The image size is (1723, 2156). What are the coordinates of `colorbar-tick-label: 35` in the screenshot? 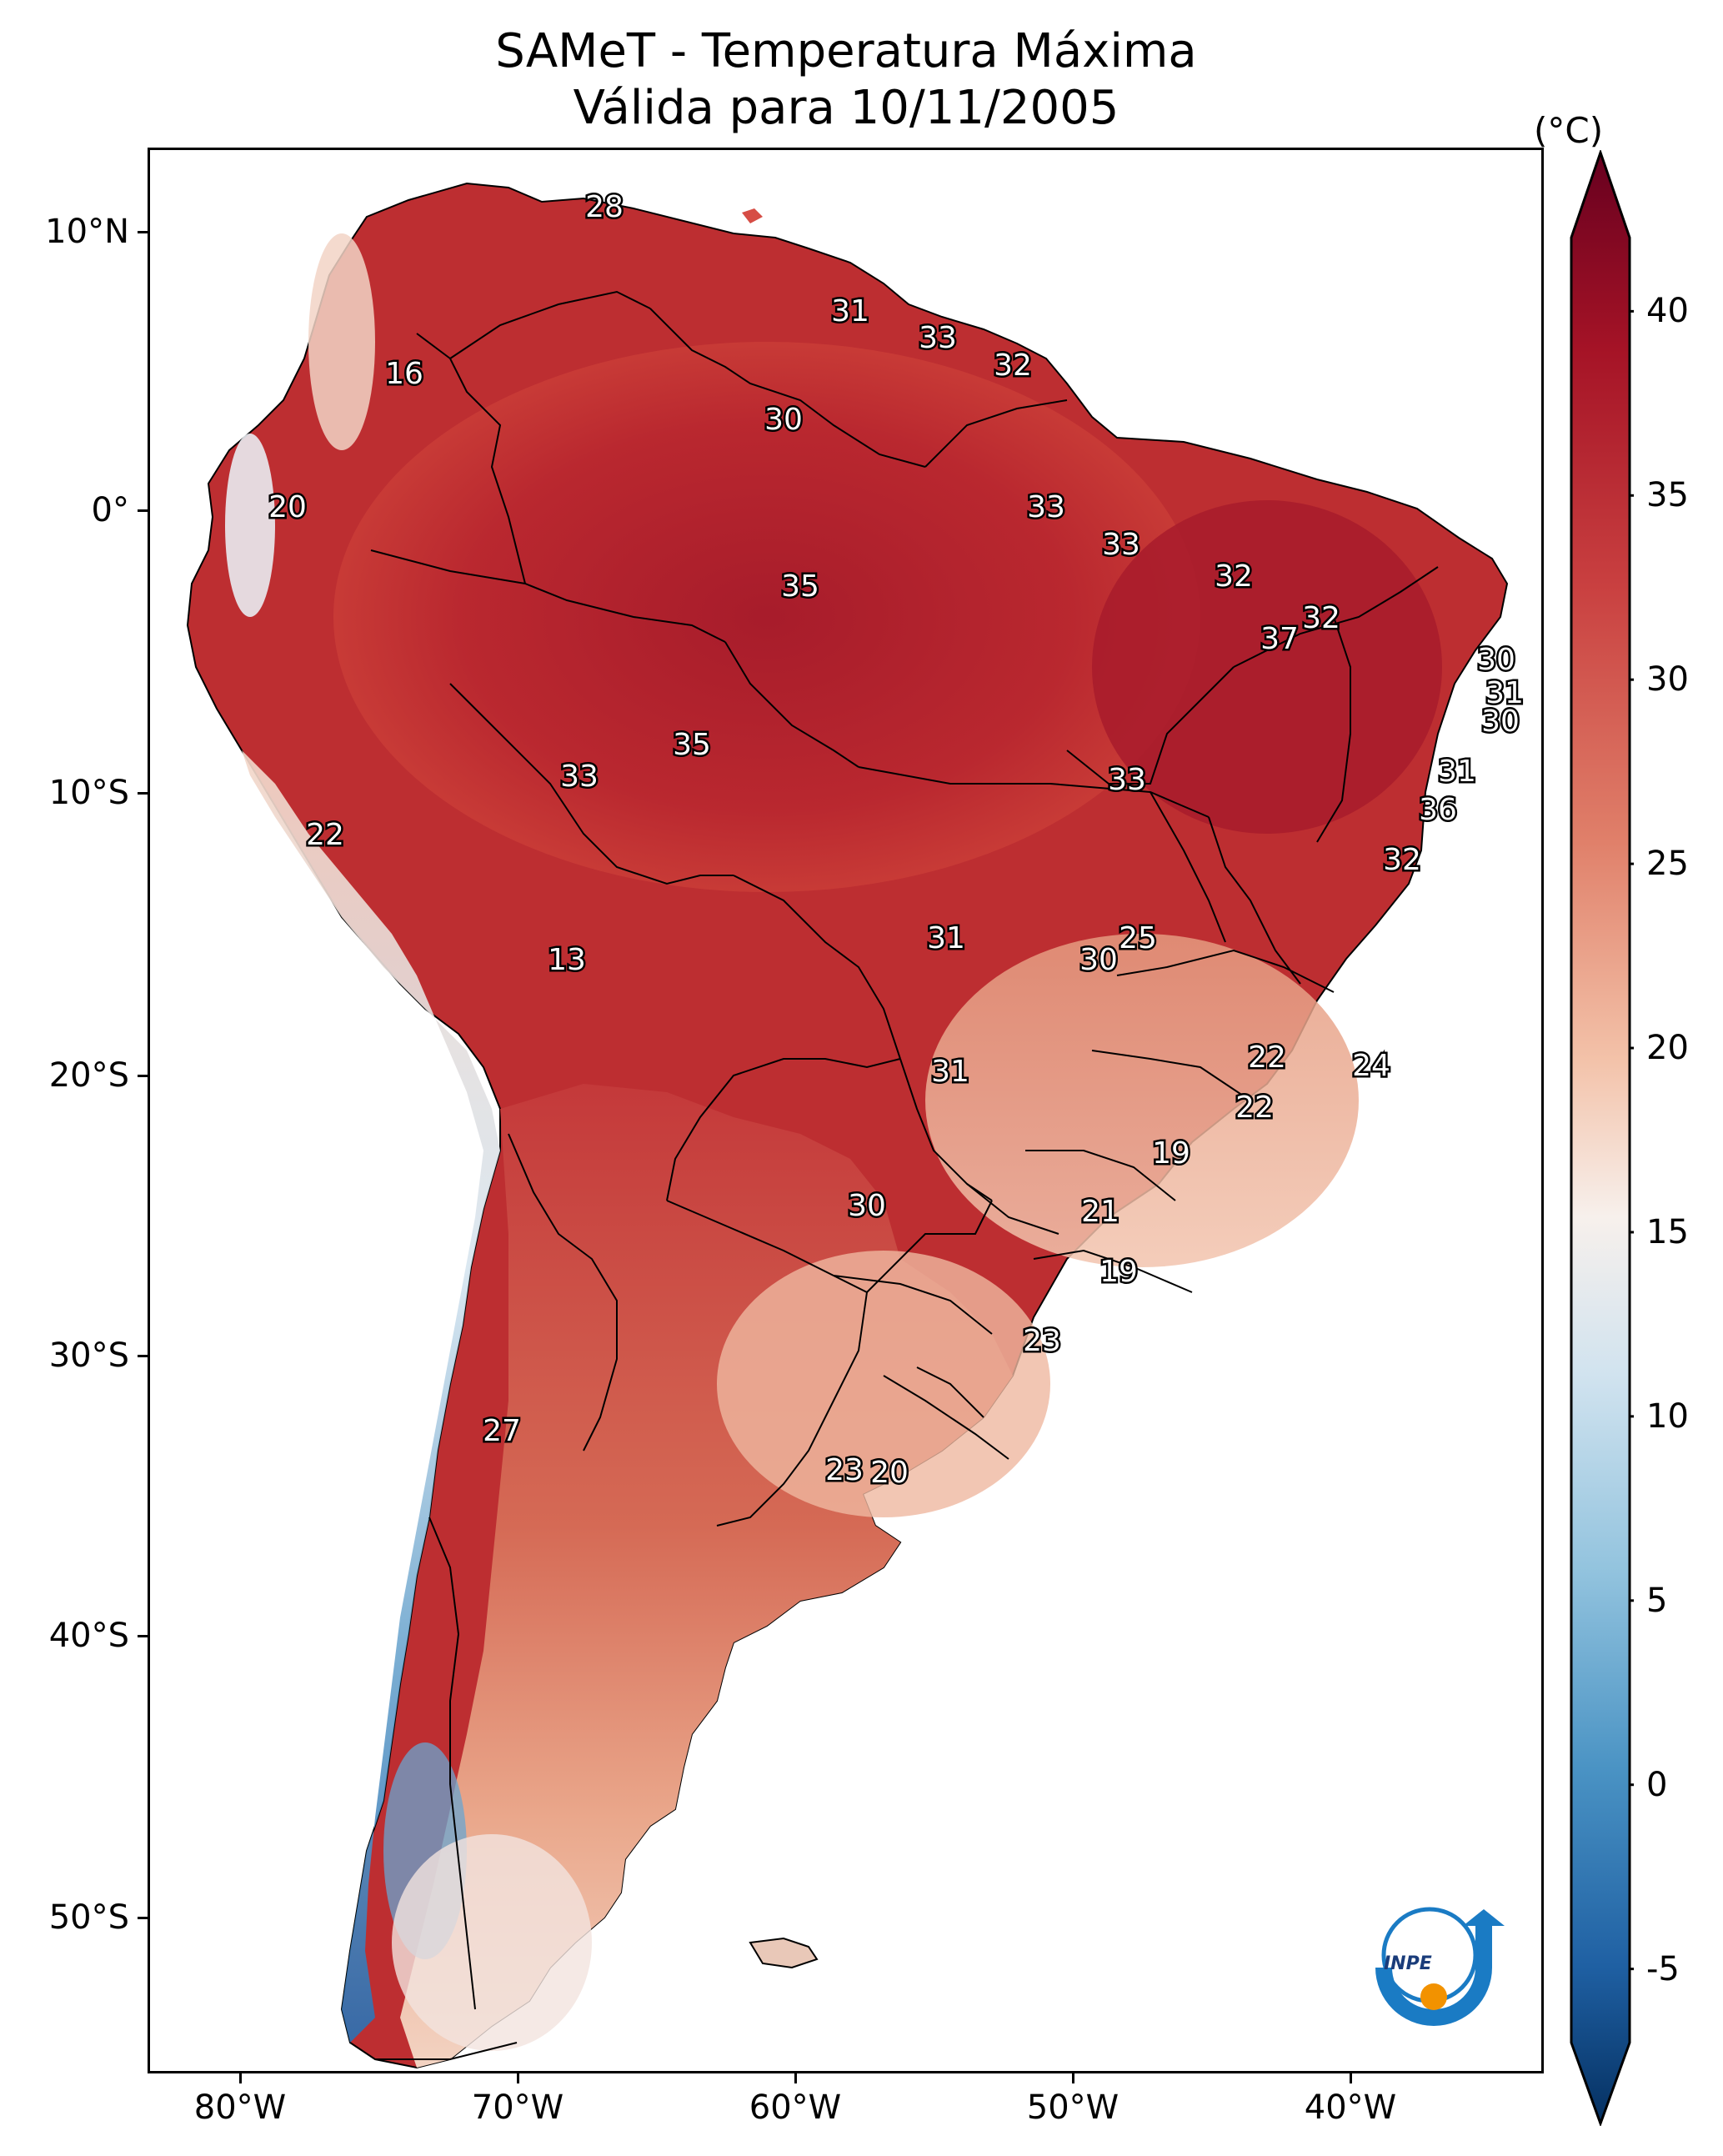 It's located at (1667, 495).